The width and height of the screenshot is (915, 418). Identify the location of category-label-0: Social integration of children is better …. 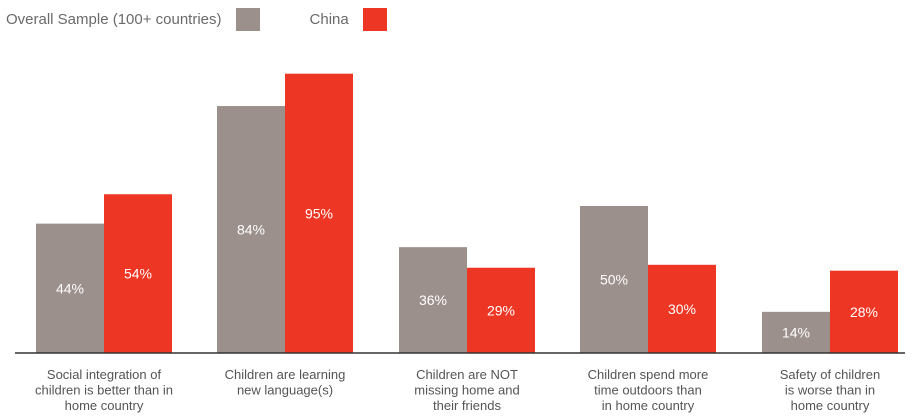
(104, 390).